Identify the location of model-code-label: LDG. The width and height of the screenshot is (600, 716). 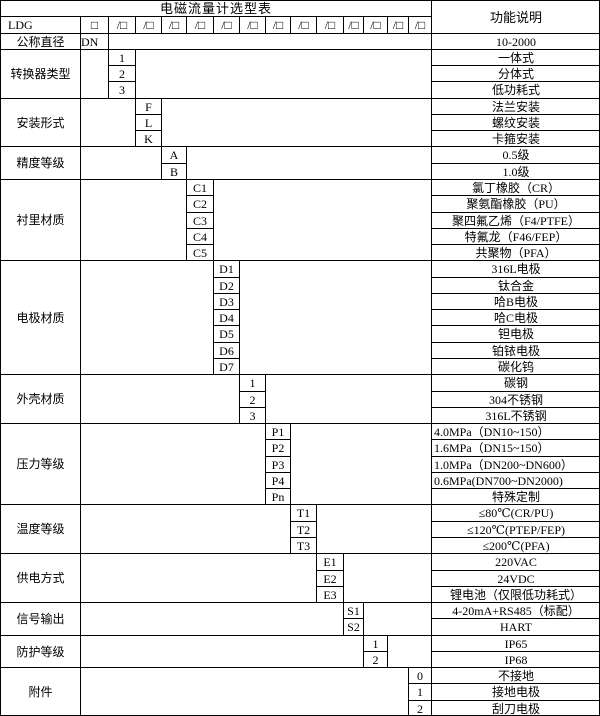
(40, 24).